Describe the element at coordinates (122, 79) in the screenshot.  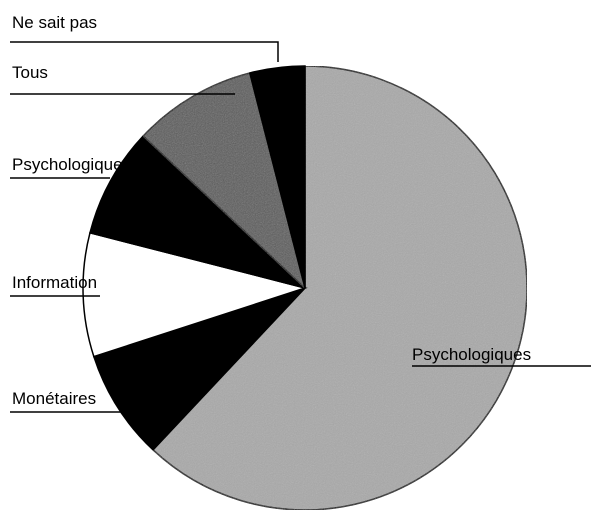
I see `slice-label-group: Tous` at that location.